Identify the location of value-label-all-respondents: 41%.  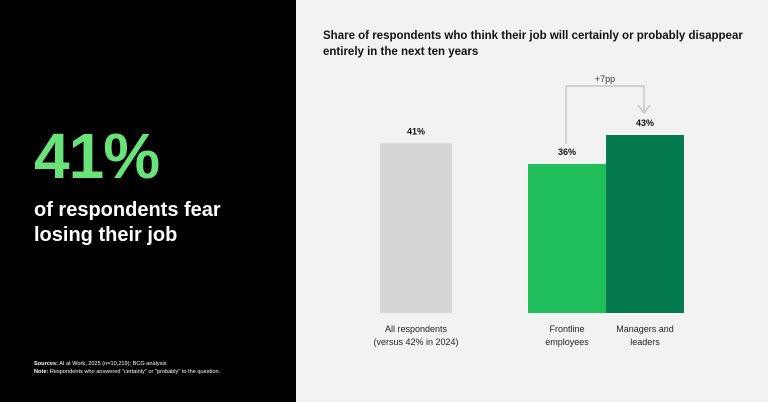
(416, 131).